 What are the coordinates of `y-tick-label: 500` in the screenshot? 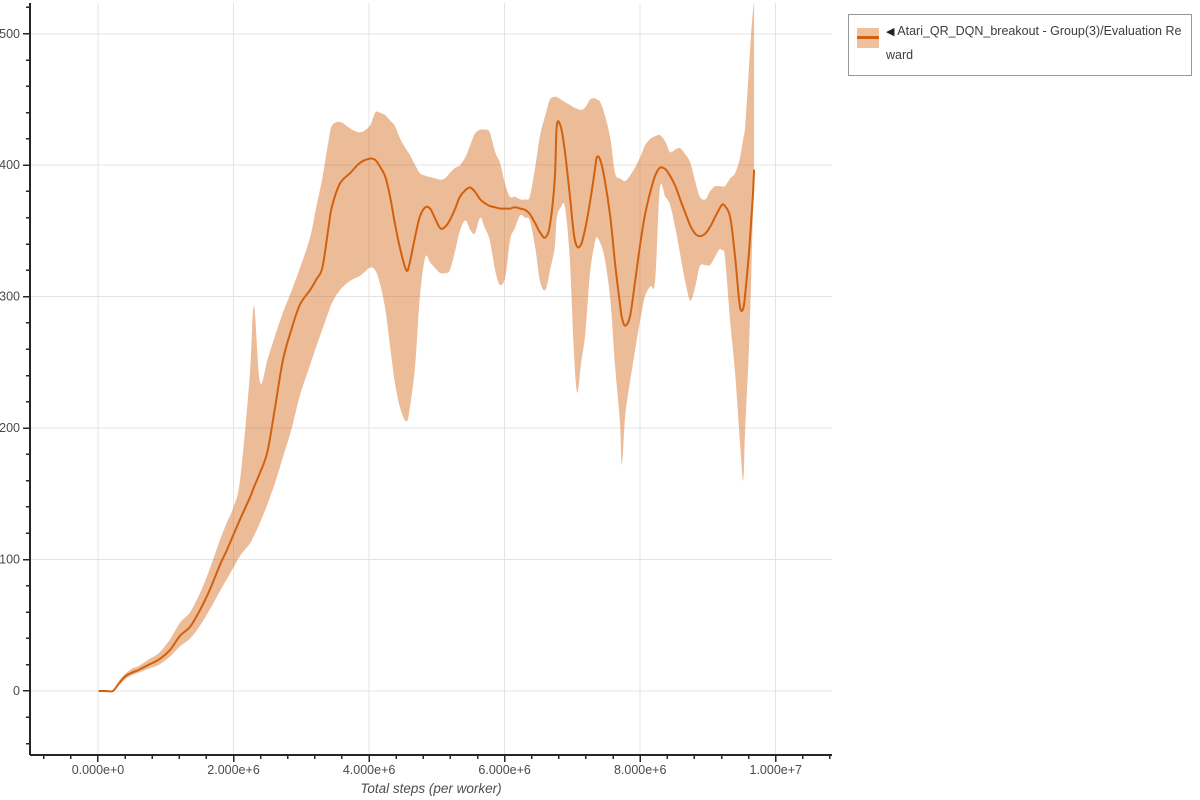 It's located at (10, 34).